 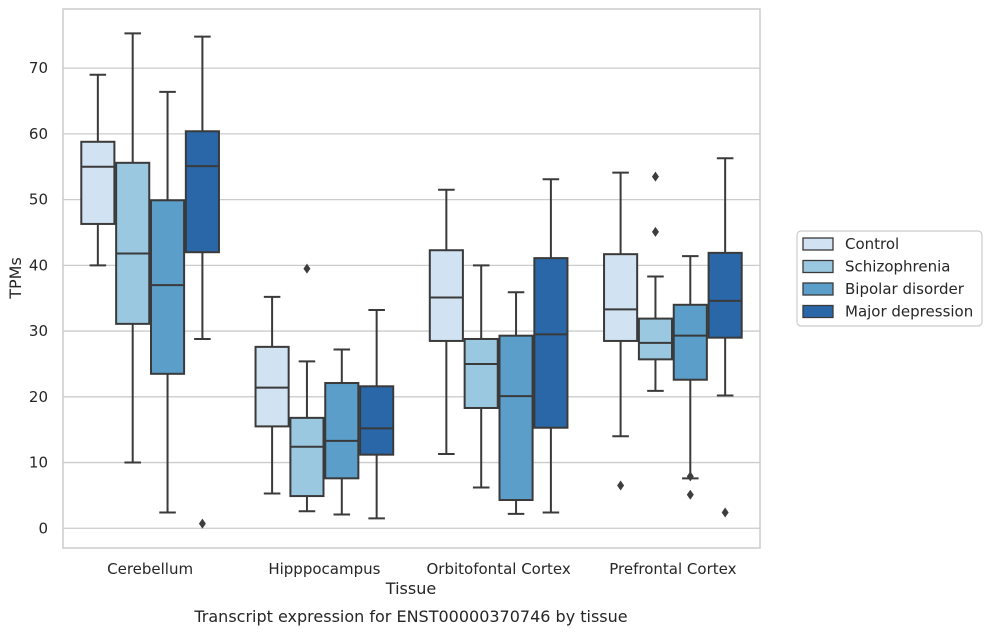 I want to click on y-tick-label: 50, so click(x=38, y=200).